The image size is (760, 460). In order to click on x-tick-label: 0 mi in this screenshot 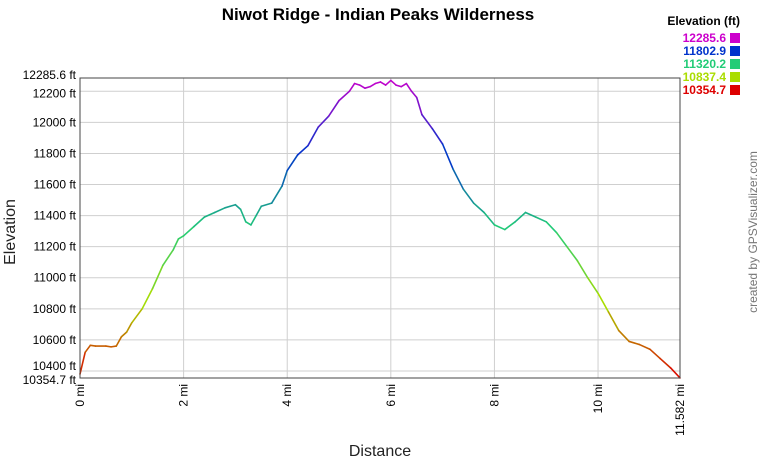, I will do `click(80, 395)`.